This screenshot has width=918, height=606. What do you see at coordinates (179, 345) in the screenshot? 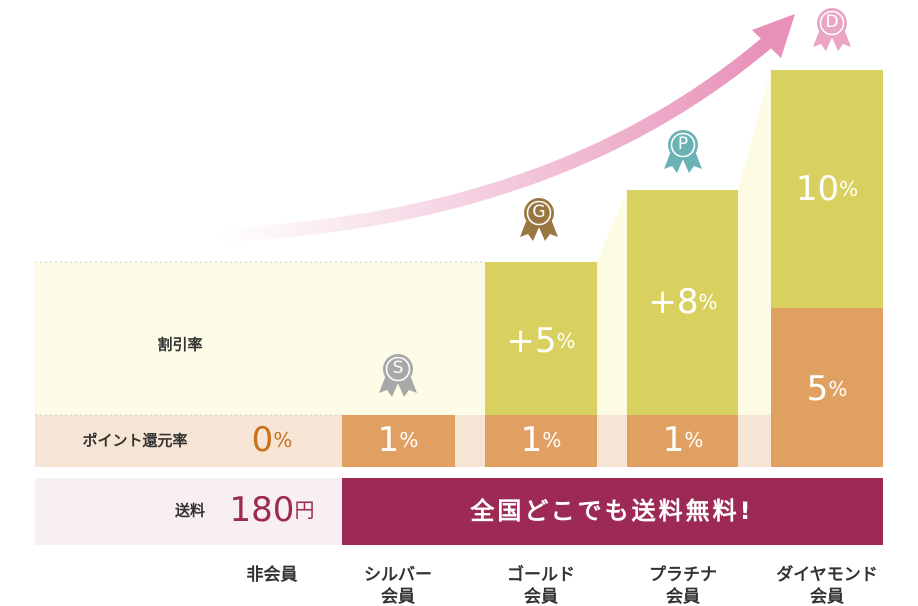
I see `row-label: 割引率` at bounding box center [179, 345].